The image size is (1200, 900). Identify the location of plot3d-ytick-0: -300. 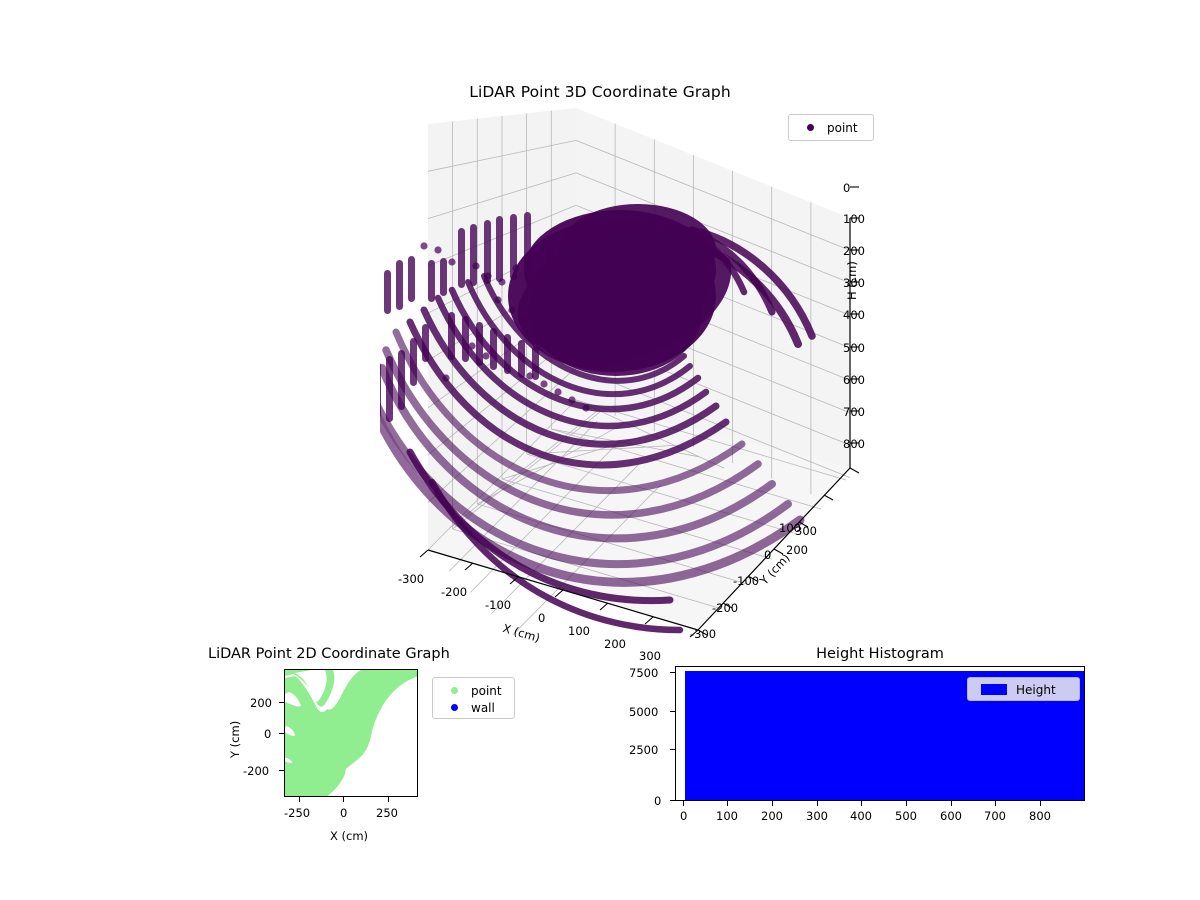
(703, 634).